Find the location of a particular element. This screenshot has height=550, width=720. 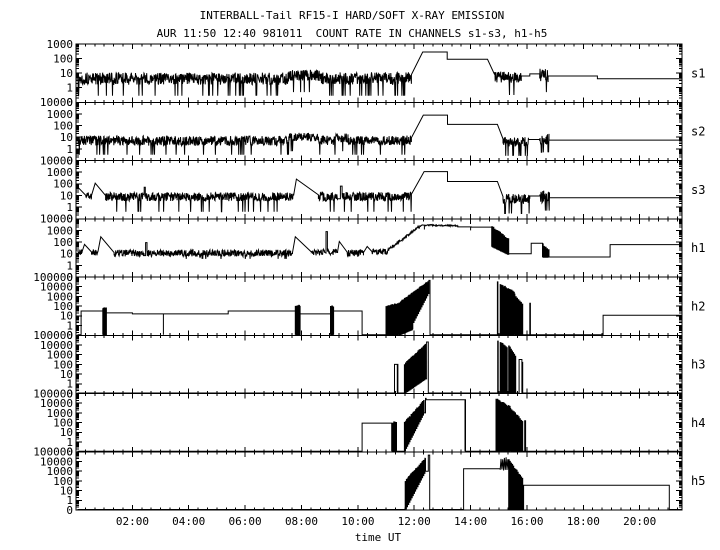

x-axis-title: time UT is located at coordinates (378, 537).